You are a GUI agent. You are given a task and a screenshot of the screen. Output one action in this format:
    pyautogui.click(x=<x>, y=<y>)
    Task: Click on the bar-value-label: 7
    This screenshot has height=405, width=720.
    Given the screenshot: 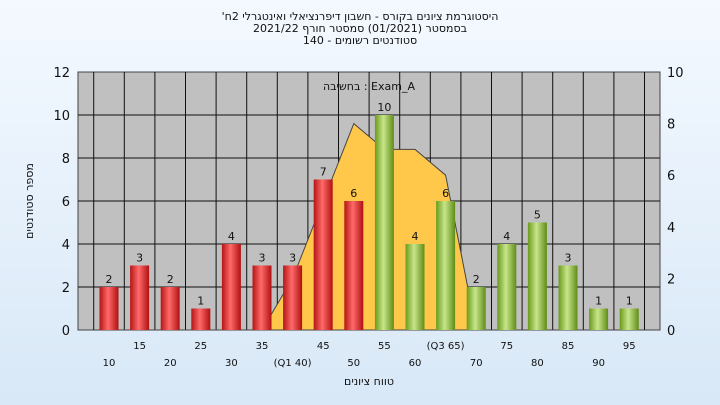 What is the action you would take?
    pyautogui.click(x=323, y=172)
    